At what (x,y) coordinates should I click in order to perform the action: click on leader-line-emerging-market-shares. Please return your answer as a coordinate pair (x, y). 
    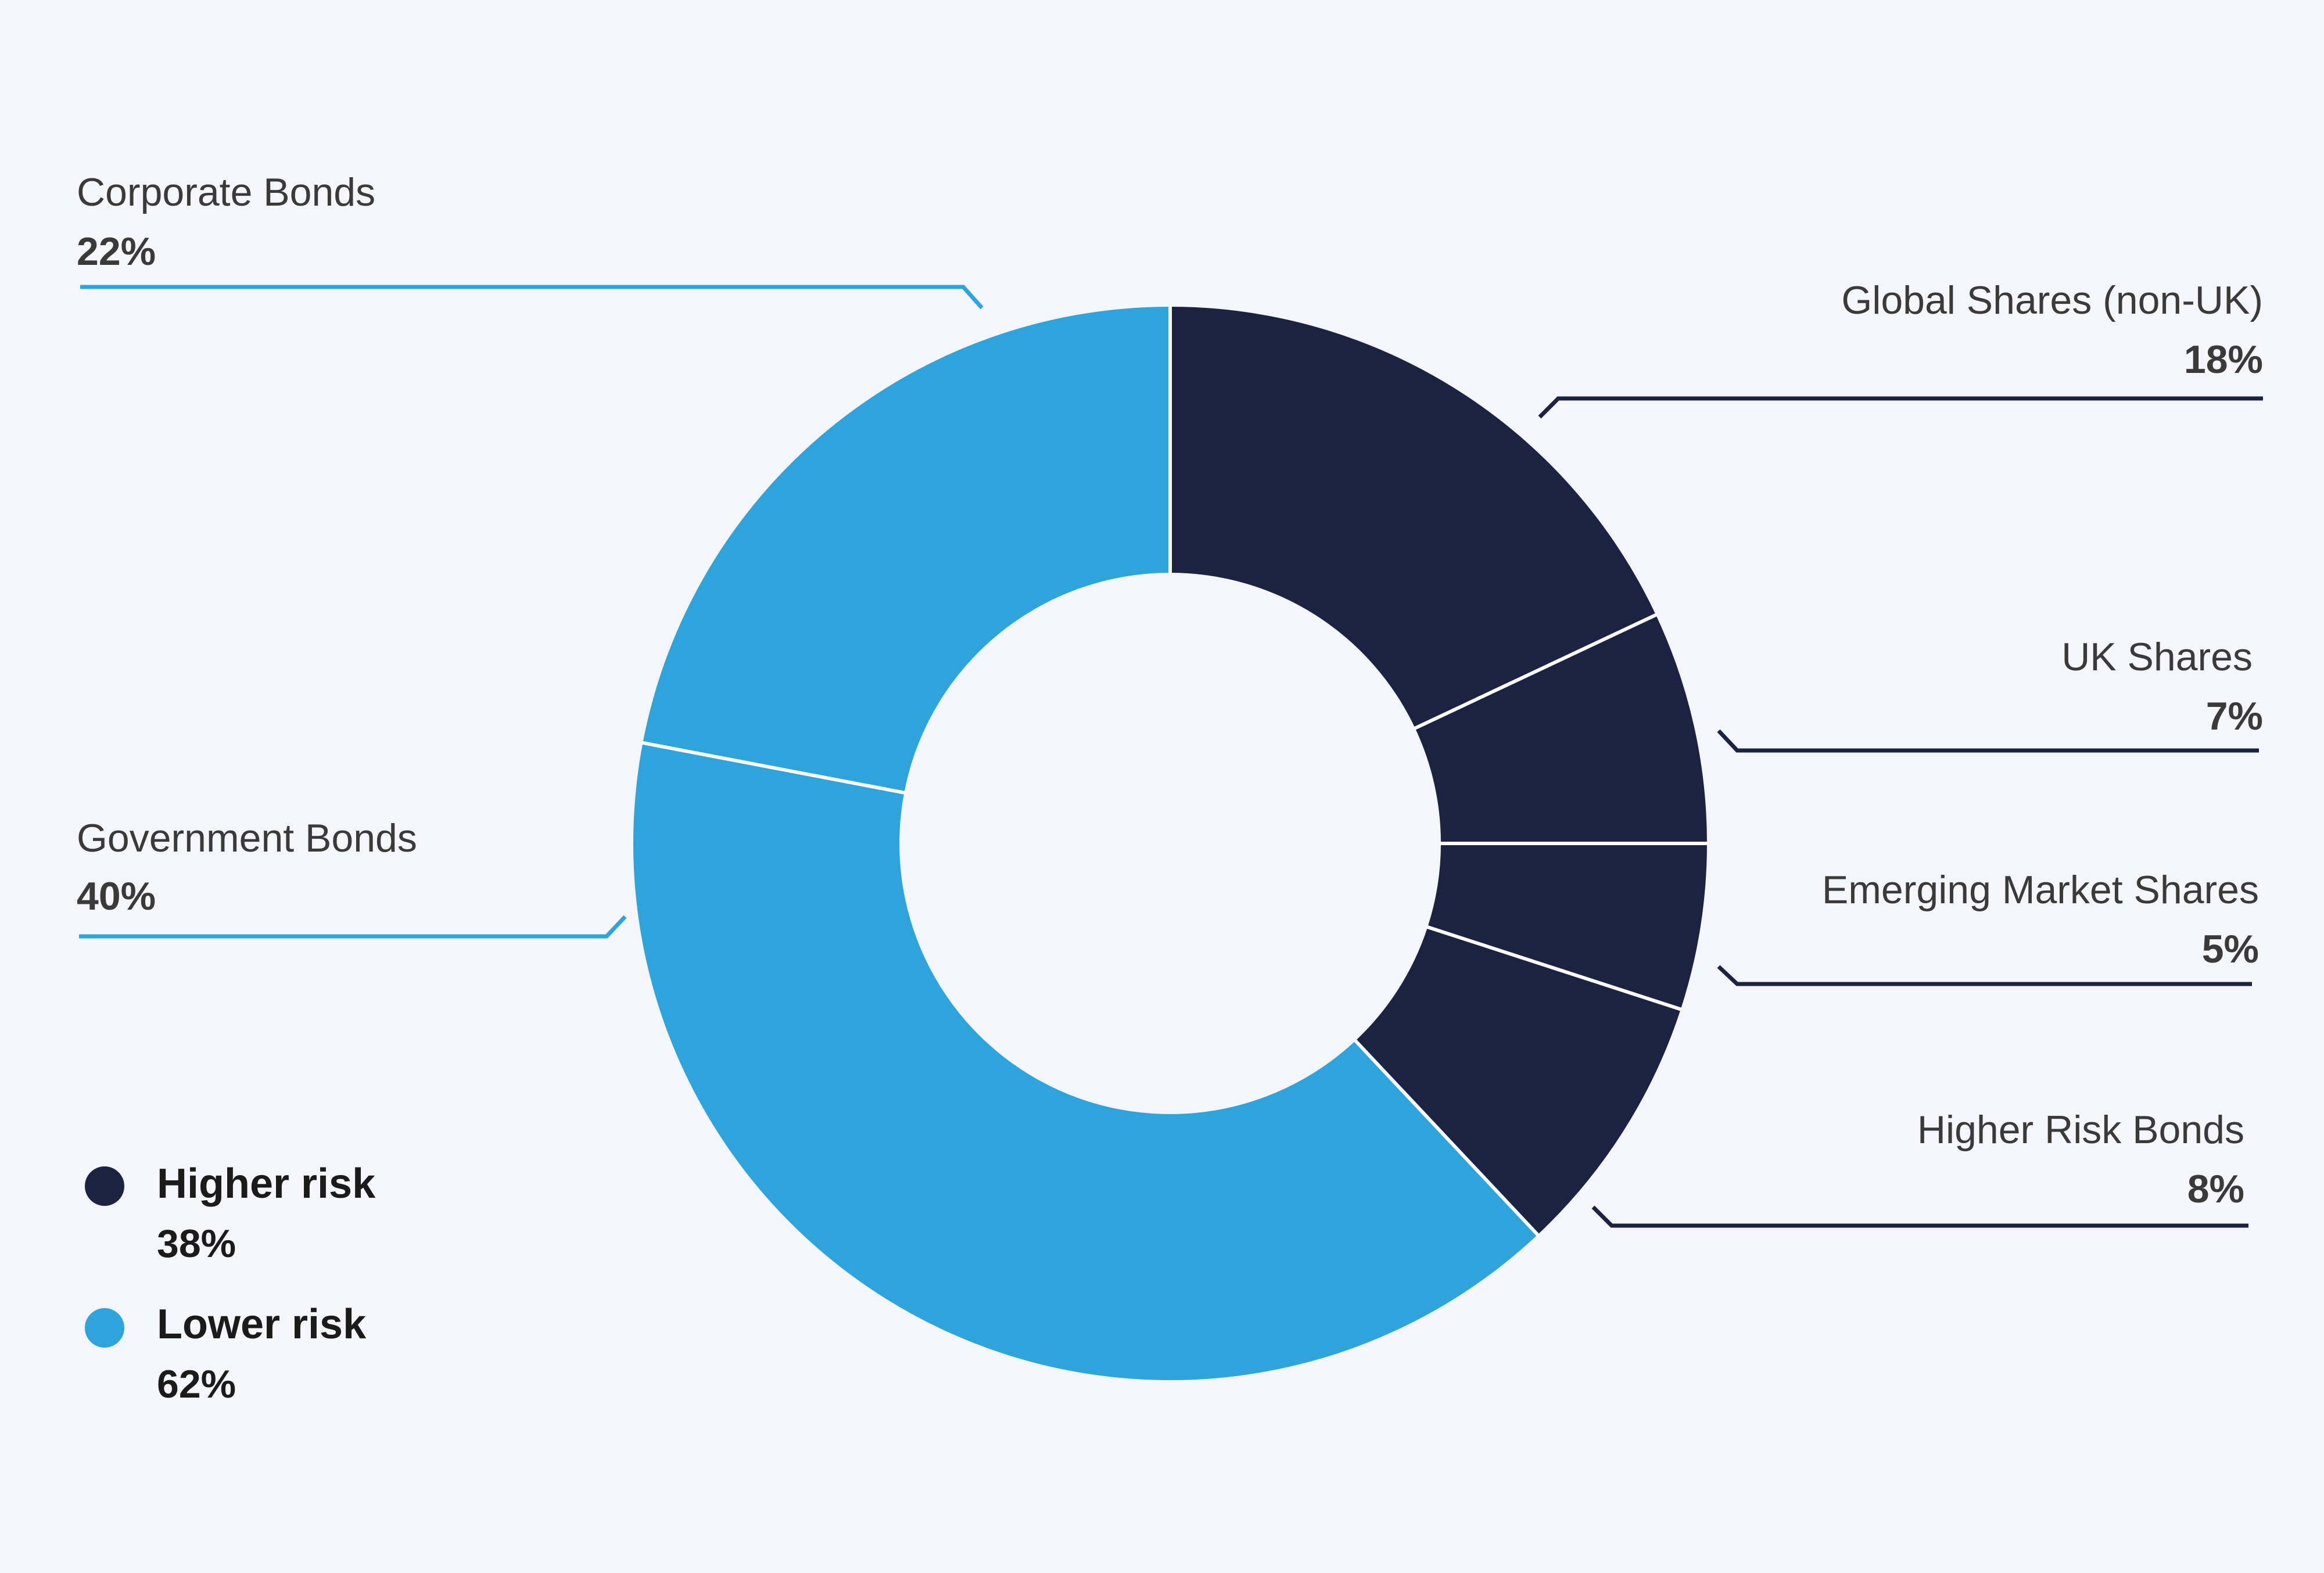
    Looking at the image, I should click on (1984, 975).